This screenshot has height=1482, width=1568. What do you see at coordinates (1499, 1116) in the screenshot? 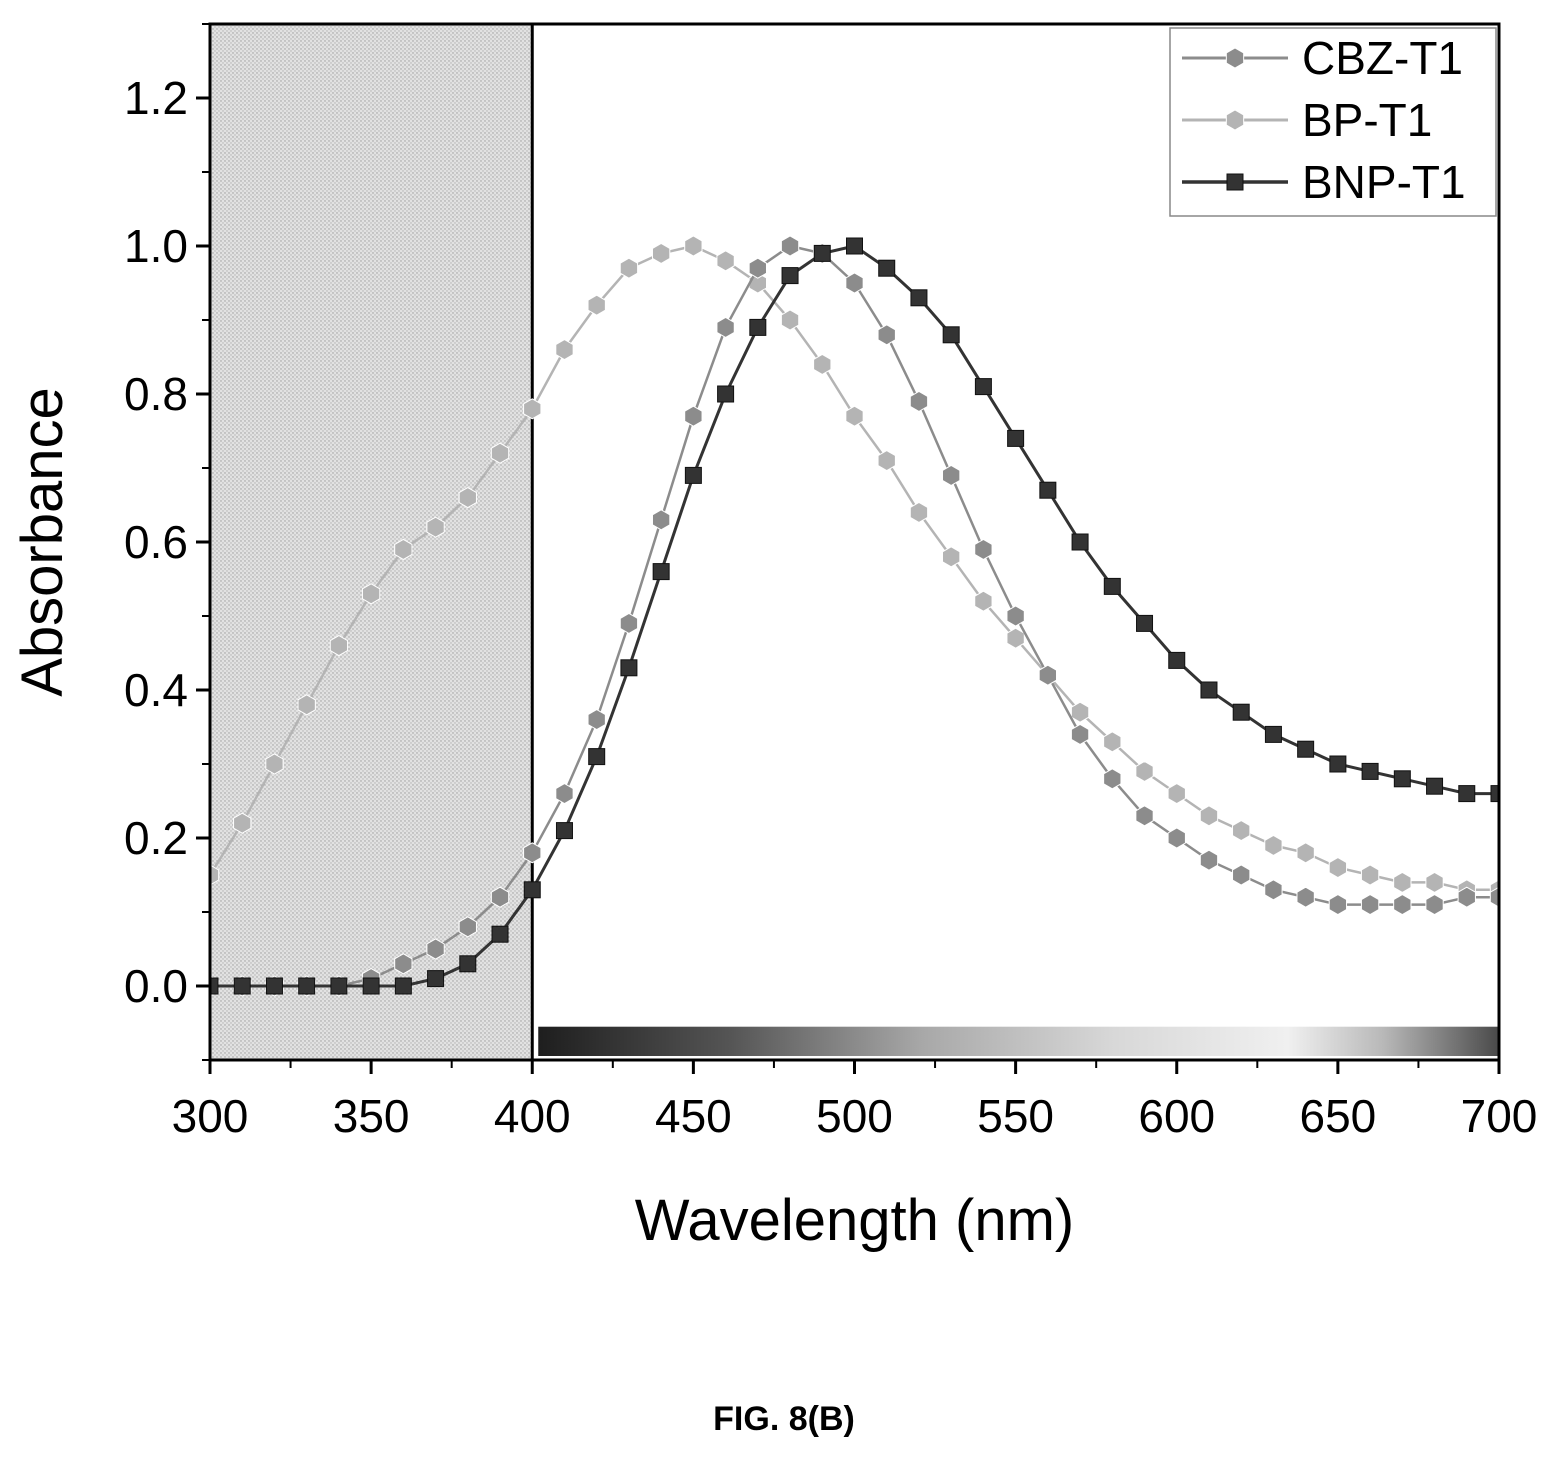
I see `x-tick-label: 700` at bounding box center [1499, 1116].